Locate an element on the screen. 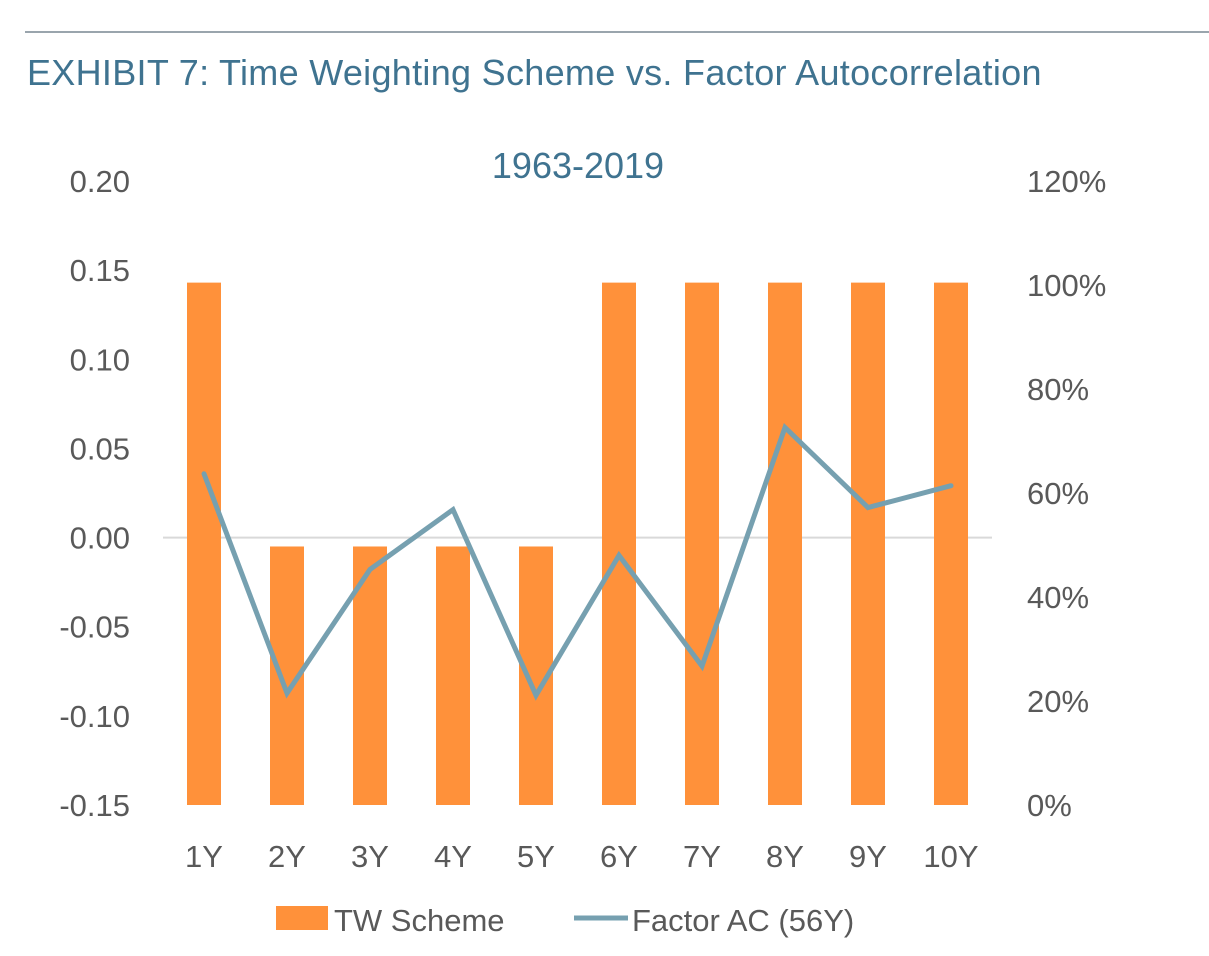  top-rule is located at coordinates (617, 32).